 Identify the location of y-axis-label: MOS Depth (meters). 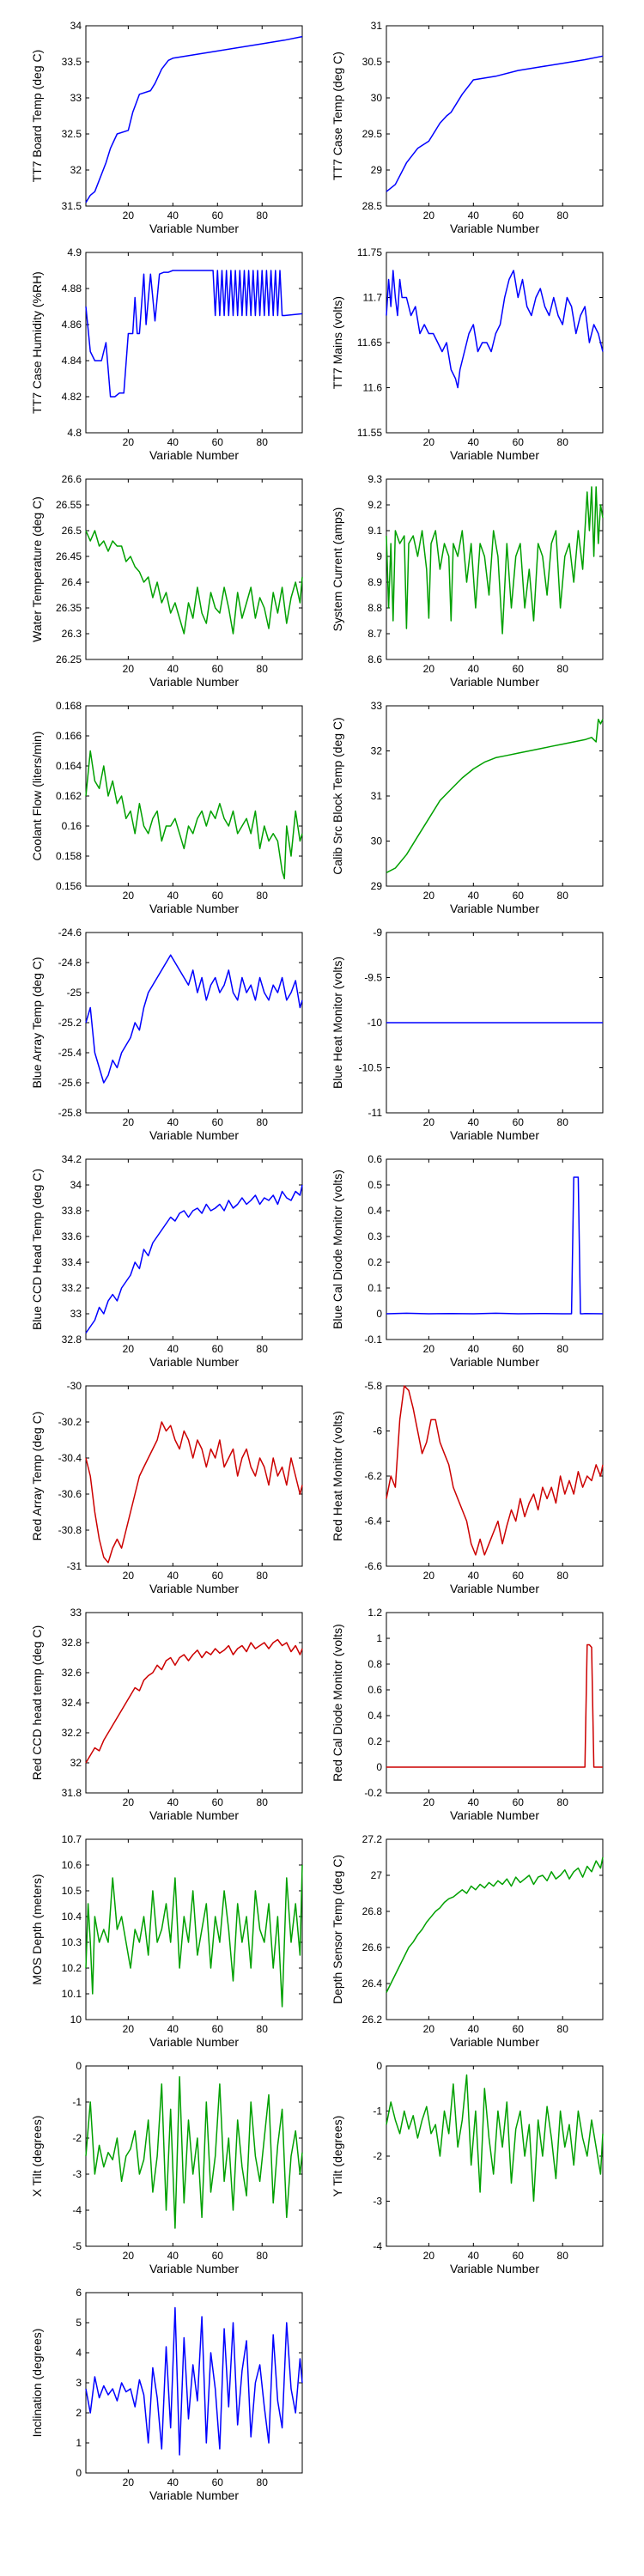
(37, 1929).